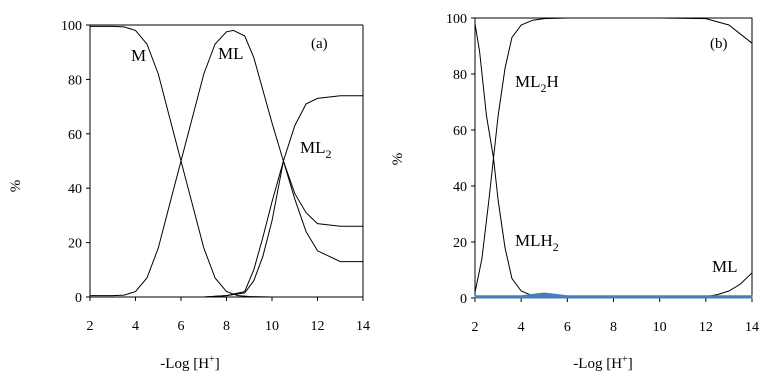  Describe the element at coordinates (75, 80) in the screenshot. I see `y-tick-label-a-80: 80` at that location.